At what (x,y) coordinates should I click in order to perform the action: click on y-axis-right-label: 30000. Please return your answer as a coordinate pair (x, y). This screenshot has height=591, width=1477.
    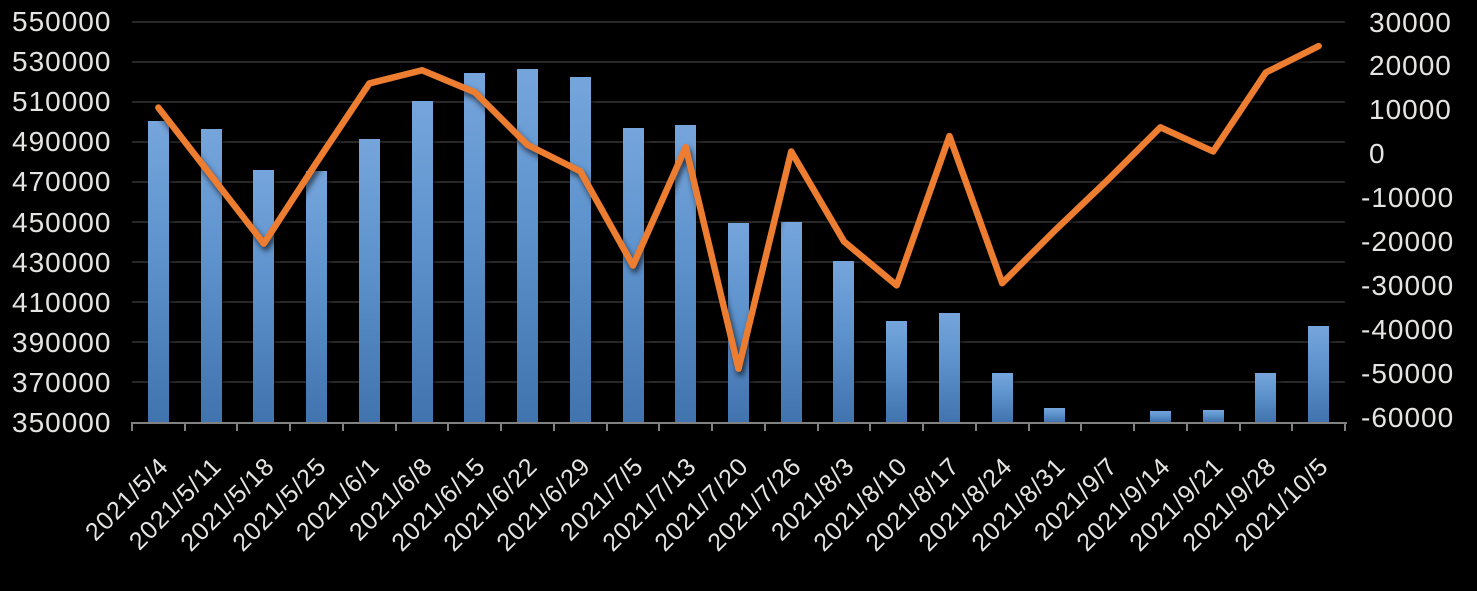
    Looking at the image, I should click on (1410, 22).